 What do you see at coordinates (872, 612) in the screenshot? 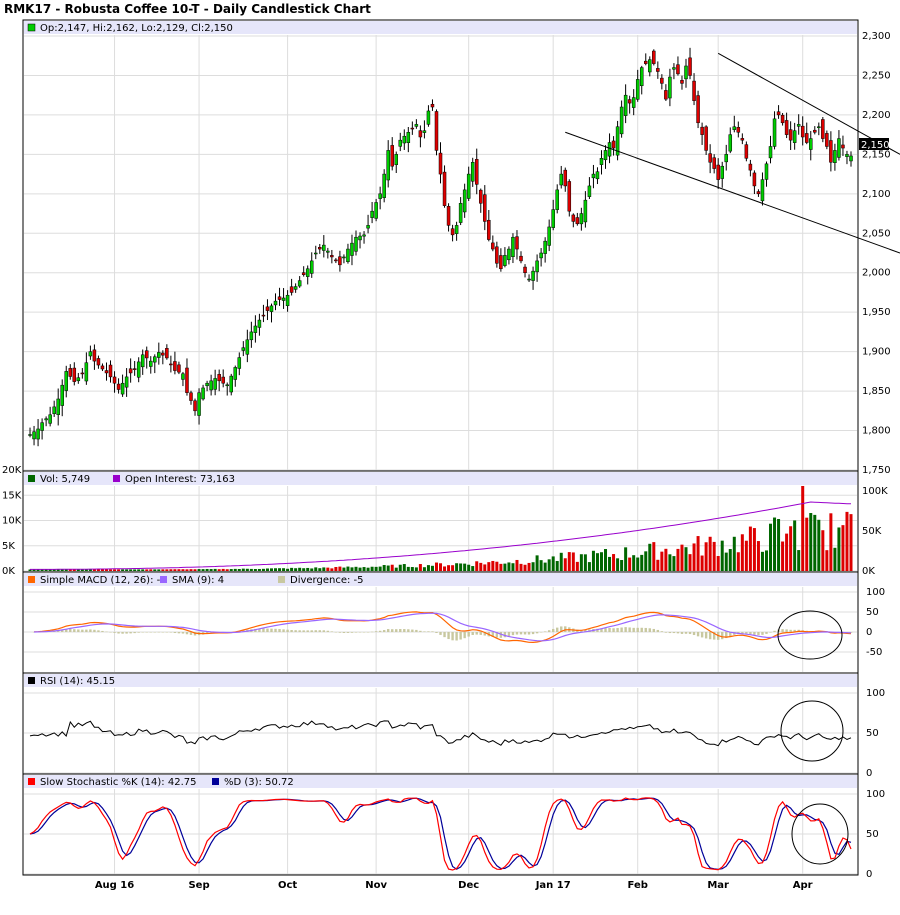
I see `macd-tick-label: 50` at bounding box center [872, 612].